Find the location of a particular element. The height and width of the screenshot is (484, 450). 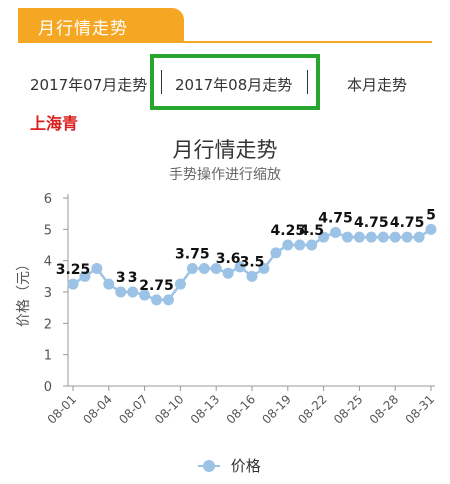

y-tick-label: 1 is located at coordinates (48, 356).